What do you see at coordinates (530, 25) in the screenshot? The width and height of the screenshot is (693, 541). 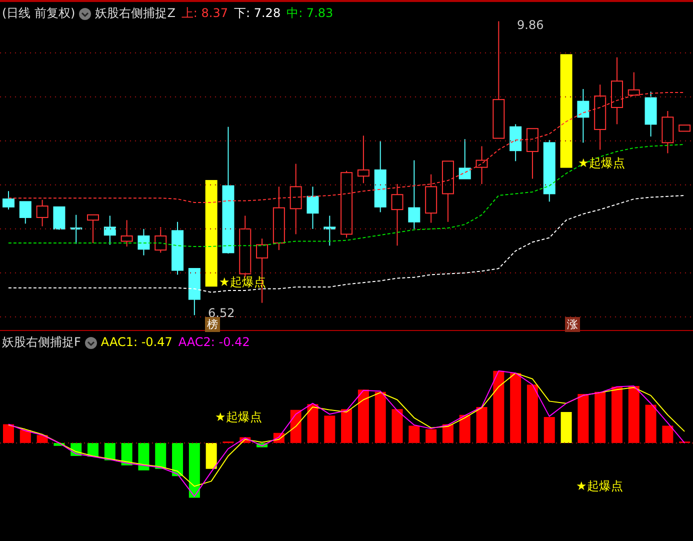 I see `annotation: 9.86` at bounding box center [530, 25].